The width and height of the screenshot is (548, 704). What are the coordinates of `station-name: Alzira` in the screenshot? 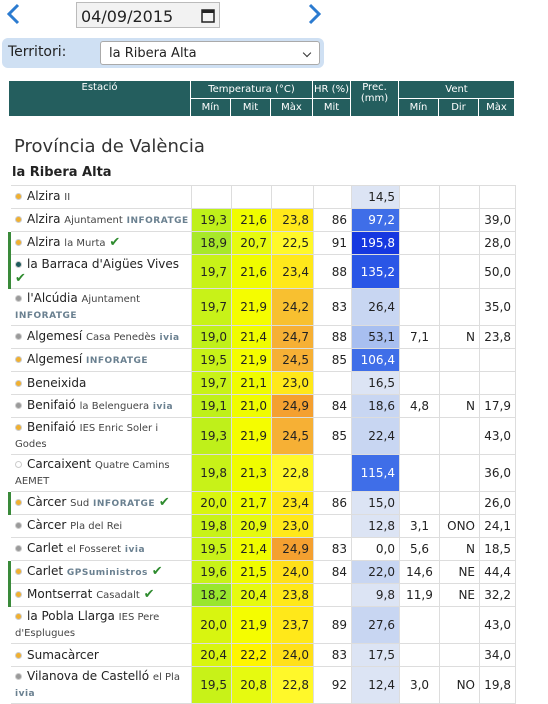 It's located at (44, 242).